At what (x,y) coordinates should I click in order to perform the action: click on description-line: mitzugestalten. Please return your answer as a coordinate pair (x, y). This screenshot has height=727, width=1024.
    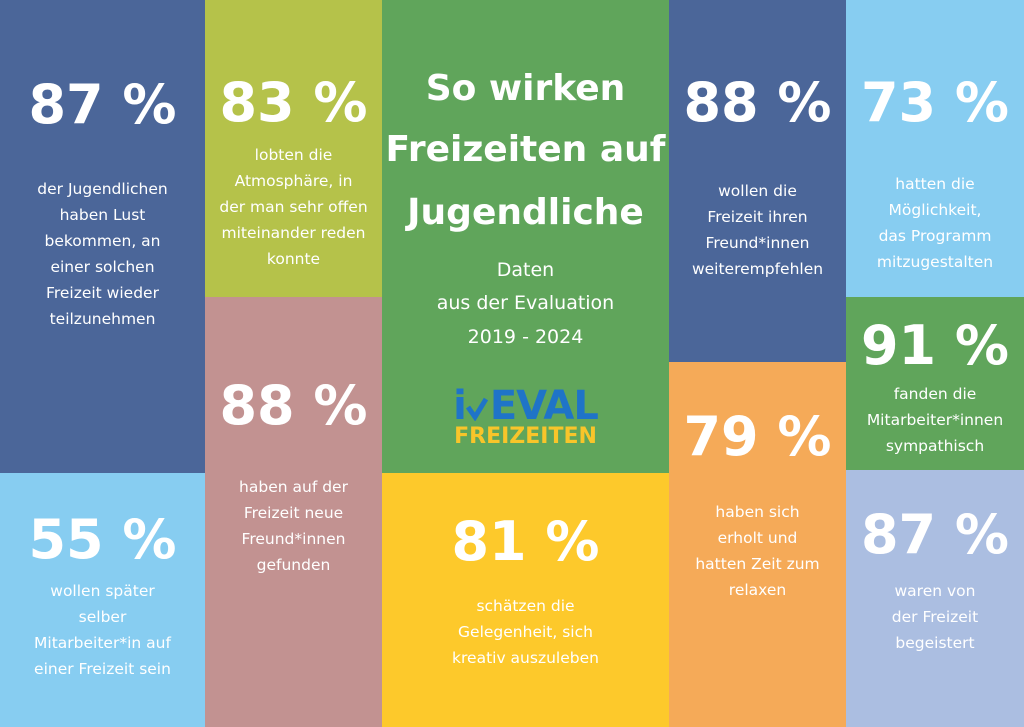
    Looking at the image, I should click on (935, 262).